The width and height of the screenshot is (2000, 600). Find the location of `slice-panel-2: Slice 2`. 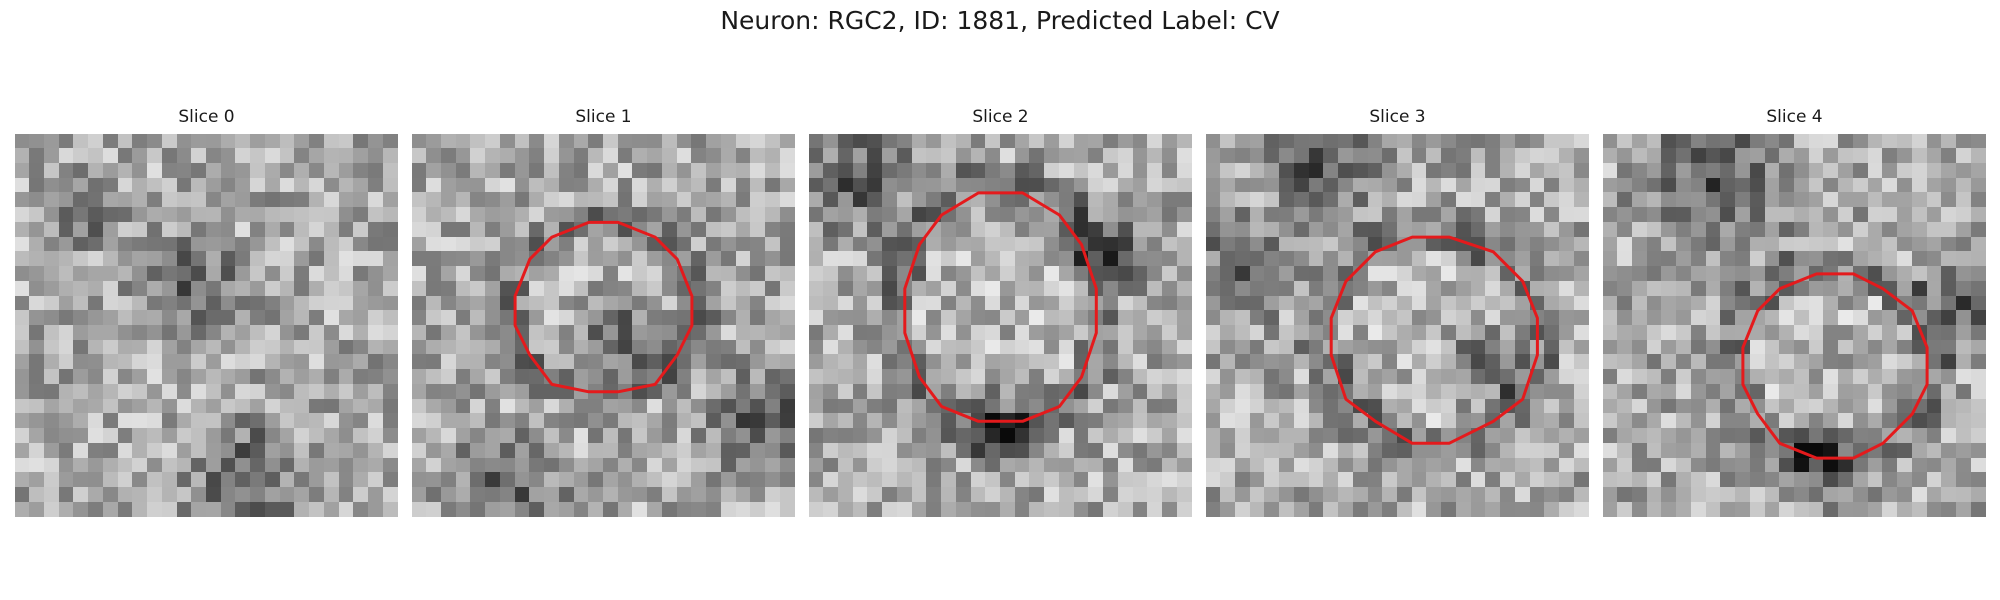

slice-panel-2: Slice 2 is located at coordinates (1000, 311).